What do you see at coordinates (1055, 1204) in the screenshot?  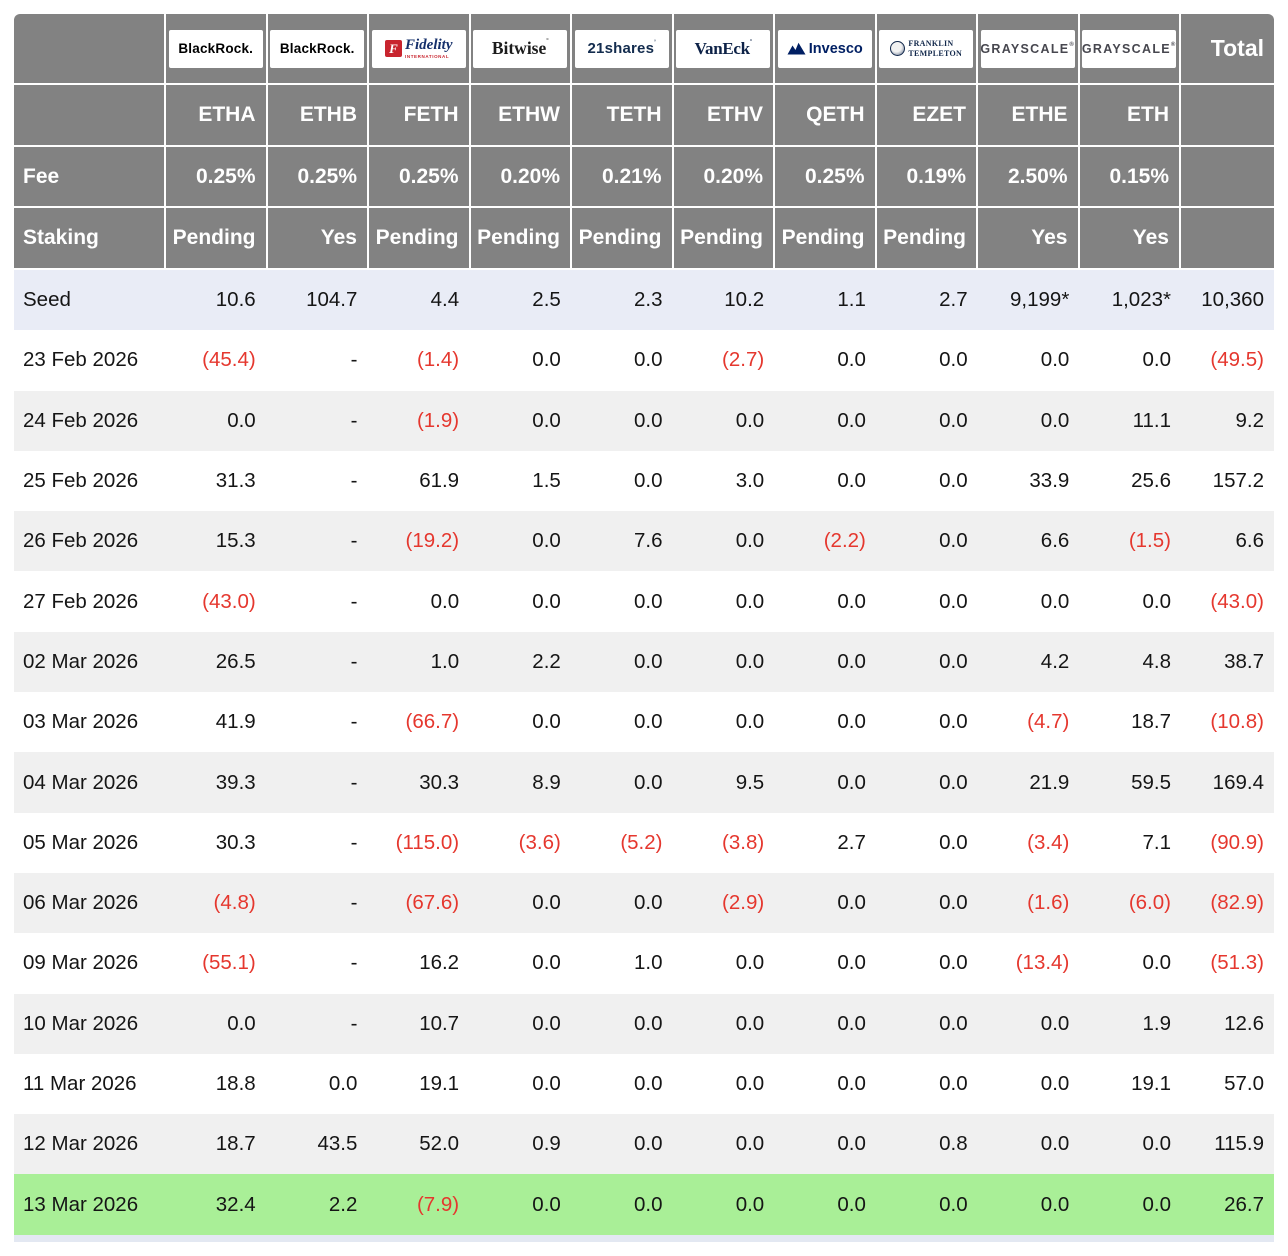 I see `cell-ETHE: 0.0` at bounding box center [1055, 1204].